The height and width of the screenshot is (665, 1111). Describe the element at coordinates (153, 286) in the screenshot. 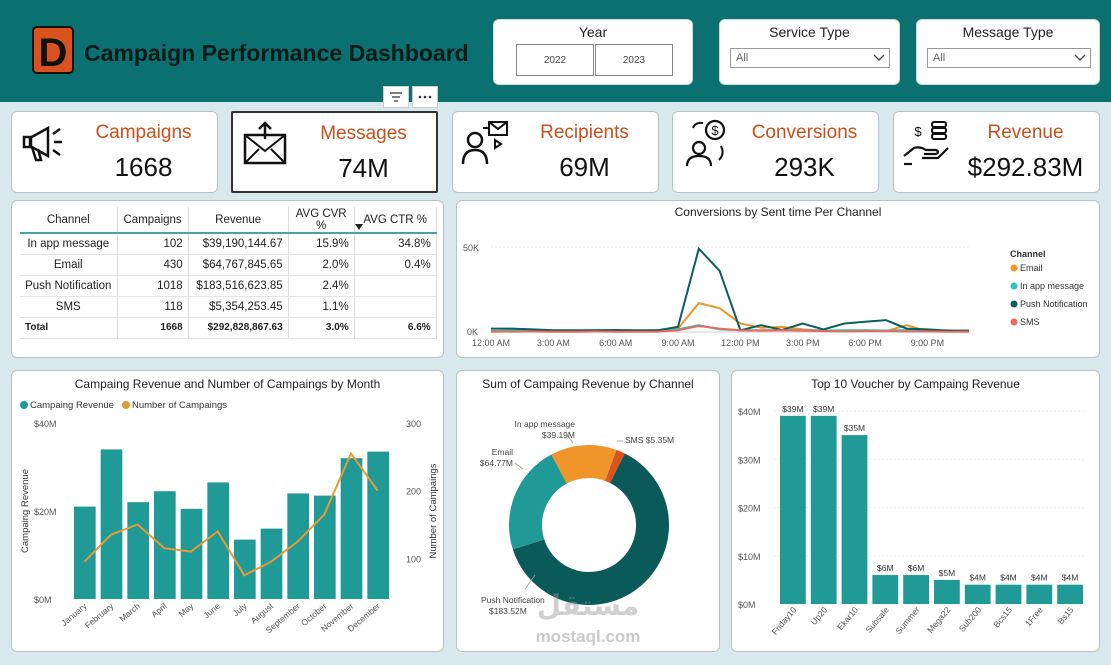

I see `cell: 1018` at that location.